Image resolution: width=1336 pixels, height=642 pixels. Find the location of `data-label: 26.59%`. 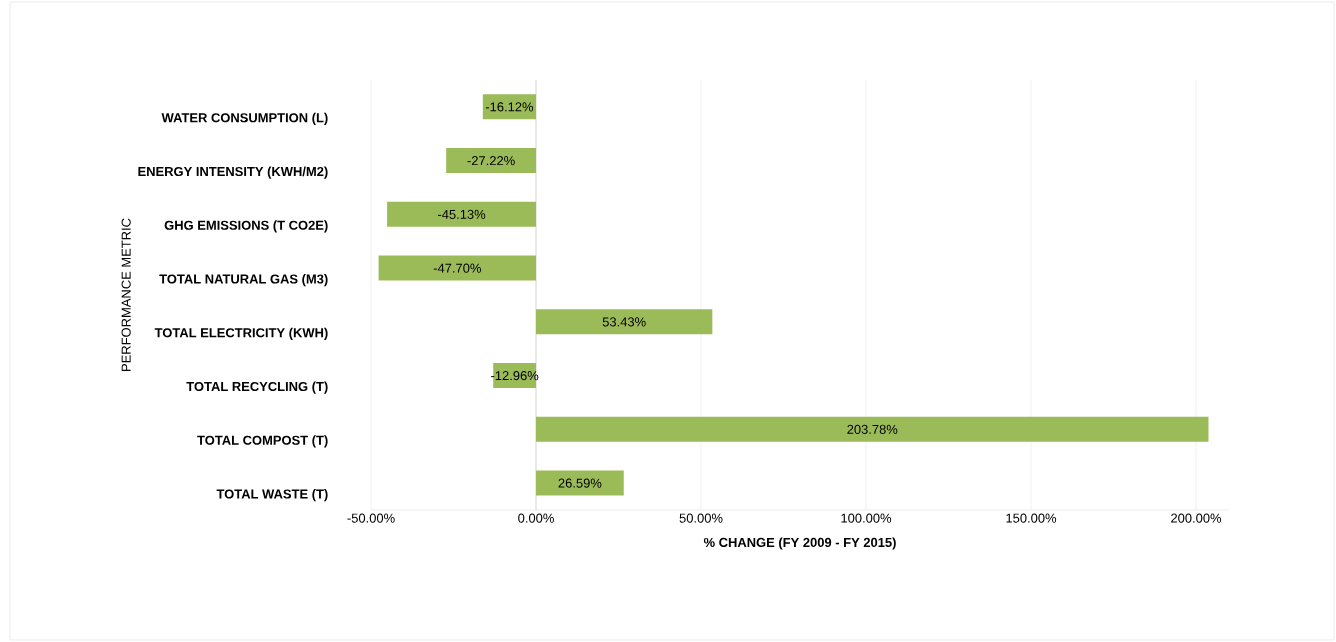

data-label: 26.59% is located at coordinates (580, 483).